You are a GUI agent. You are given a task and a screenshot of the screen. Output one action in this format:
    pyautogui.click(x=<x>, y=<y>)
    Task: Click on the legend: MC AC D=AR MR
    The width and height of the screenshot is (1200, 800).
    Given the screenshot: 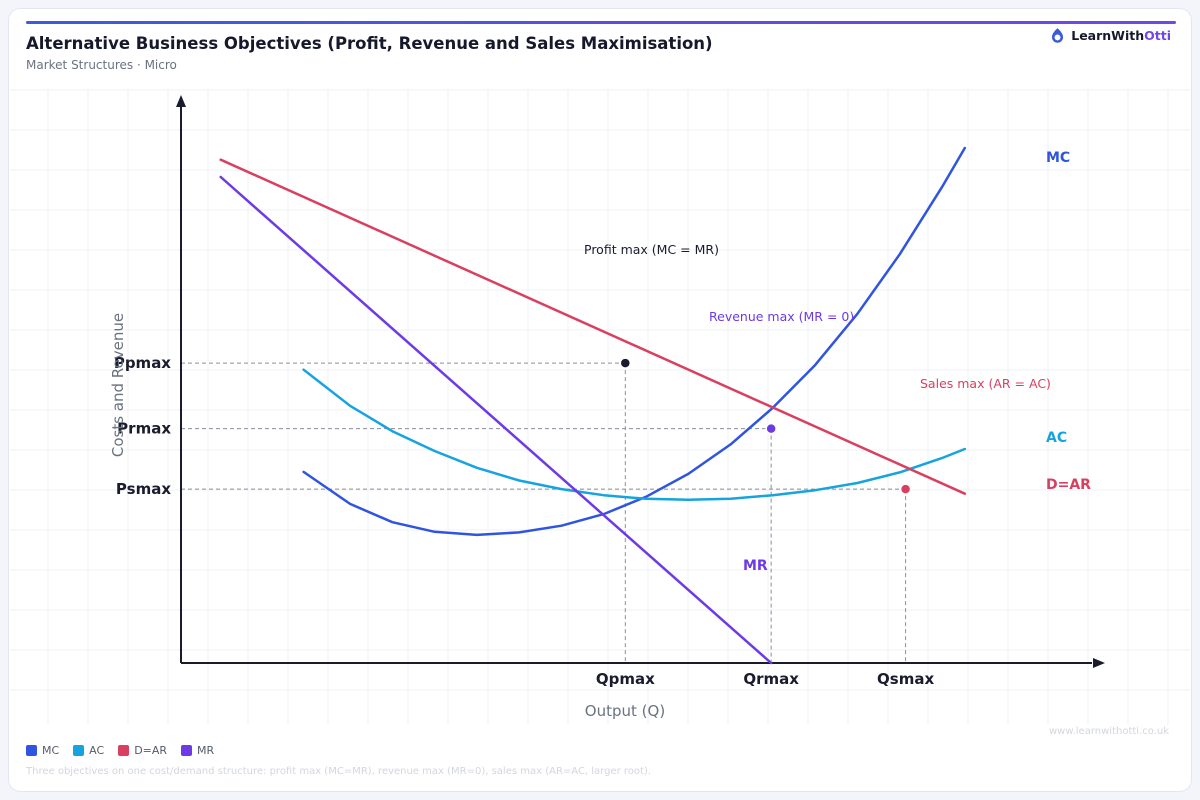 What is the action you would take?
    pyautogui.click(x=120, y=750)
    